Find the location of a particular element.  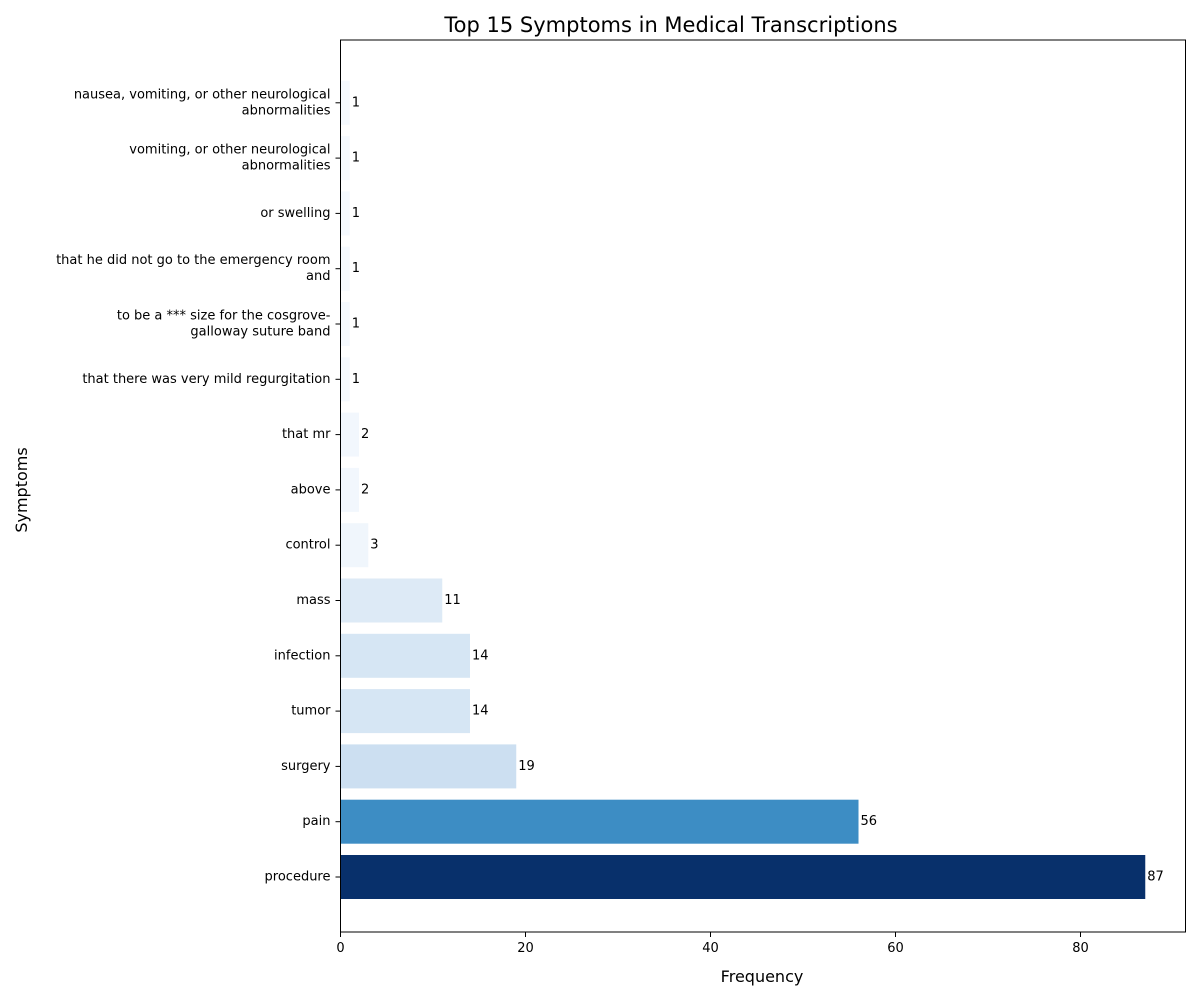

x-tick-label: 80 is located at coordinates (1080, 948).